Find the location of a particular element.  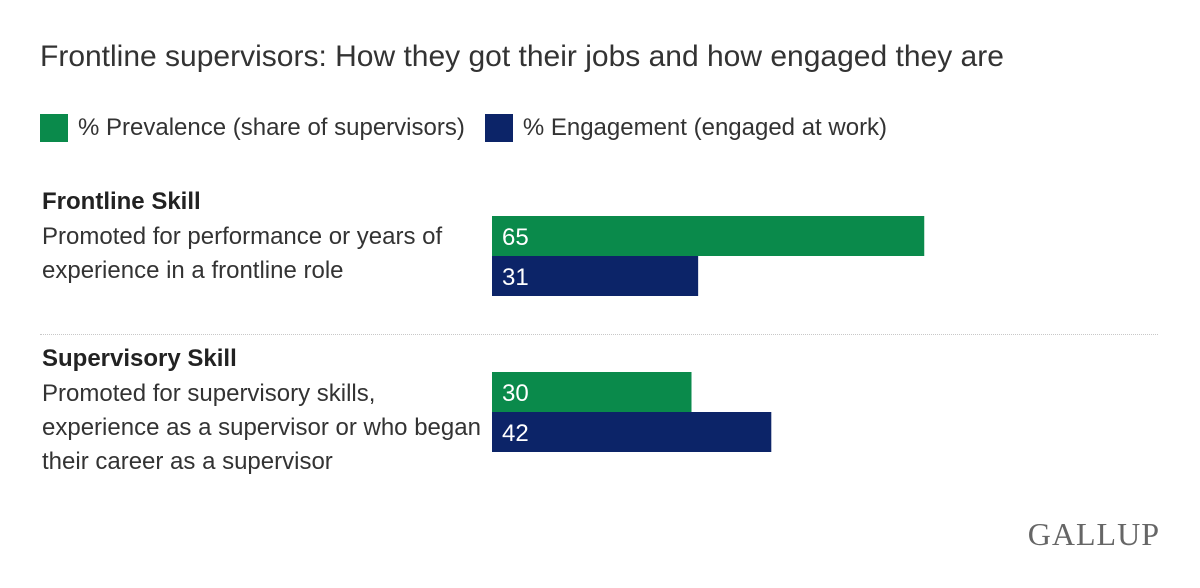

bar-frontline-engagement is located at coordinates (595, 276).